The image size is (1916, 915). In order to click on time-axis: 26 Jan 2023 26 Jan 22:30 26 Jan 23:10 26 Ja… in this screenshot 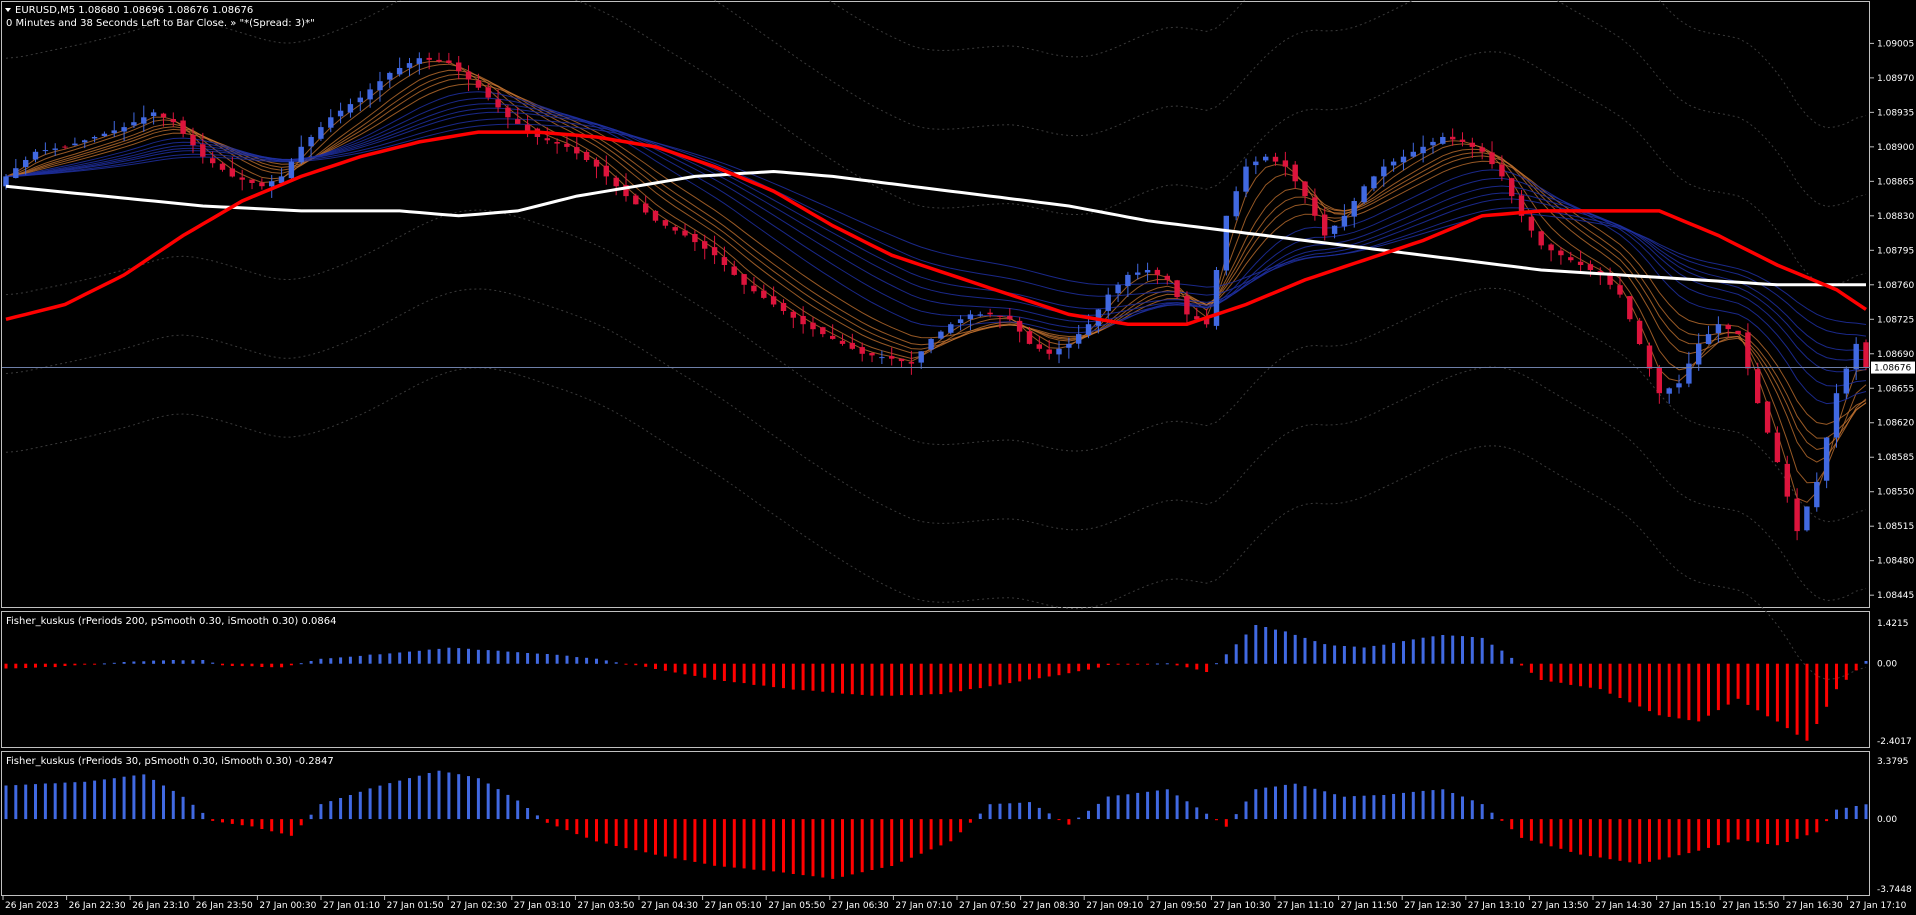, I will do `click(954, 903)`.